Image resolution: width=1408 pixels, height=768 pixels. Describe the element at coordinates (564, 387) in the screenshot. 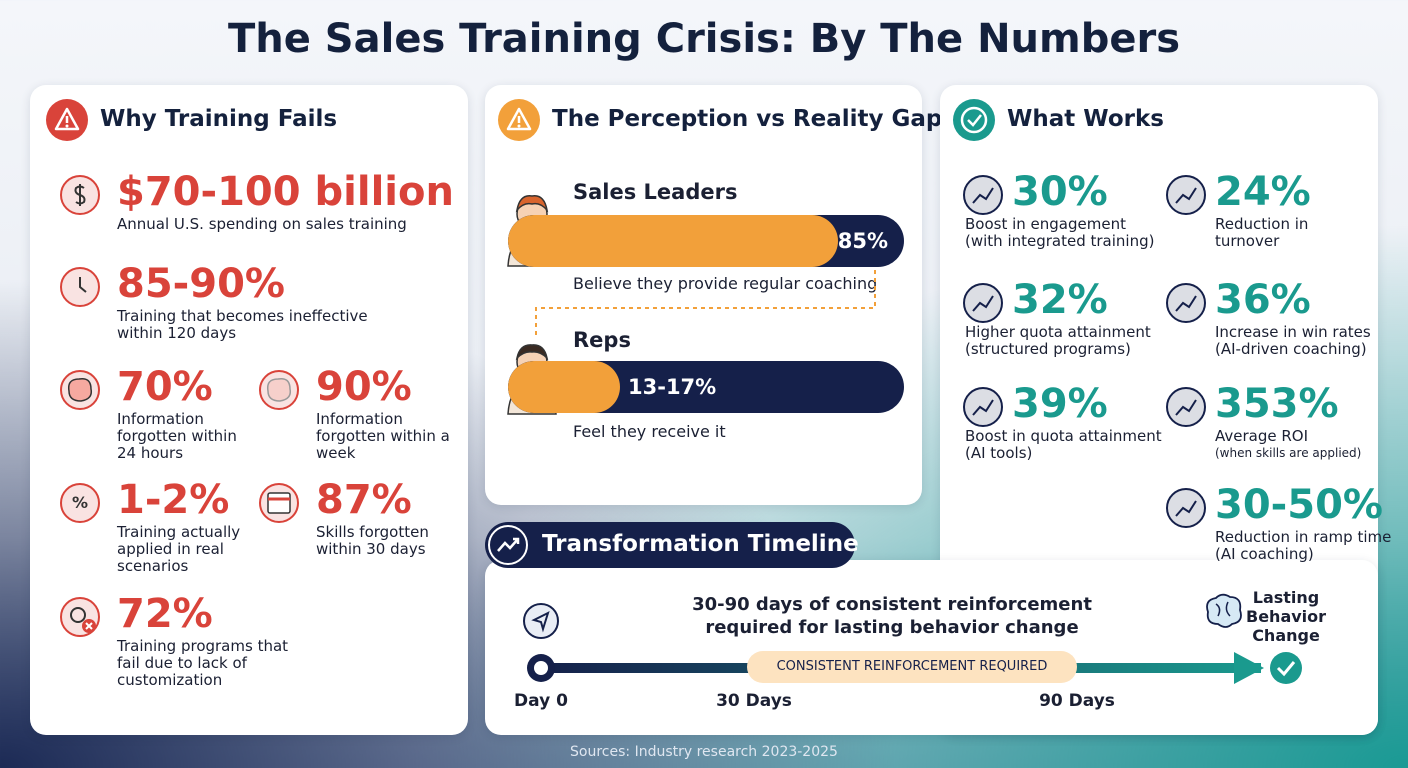

I see `rep-bar-fill` at that location.